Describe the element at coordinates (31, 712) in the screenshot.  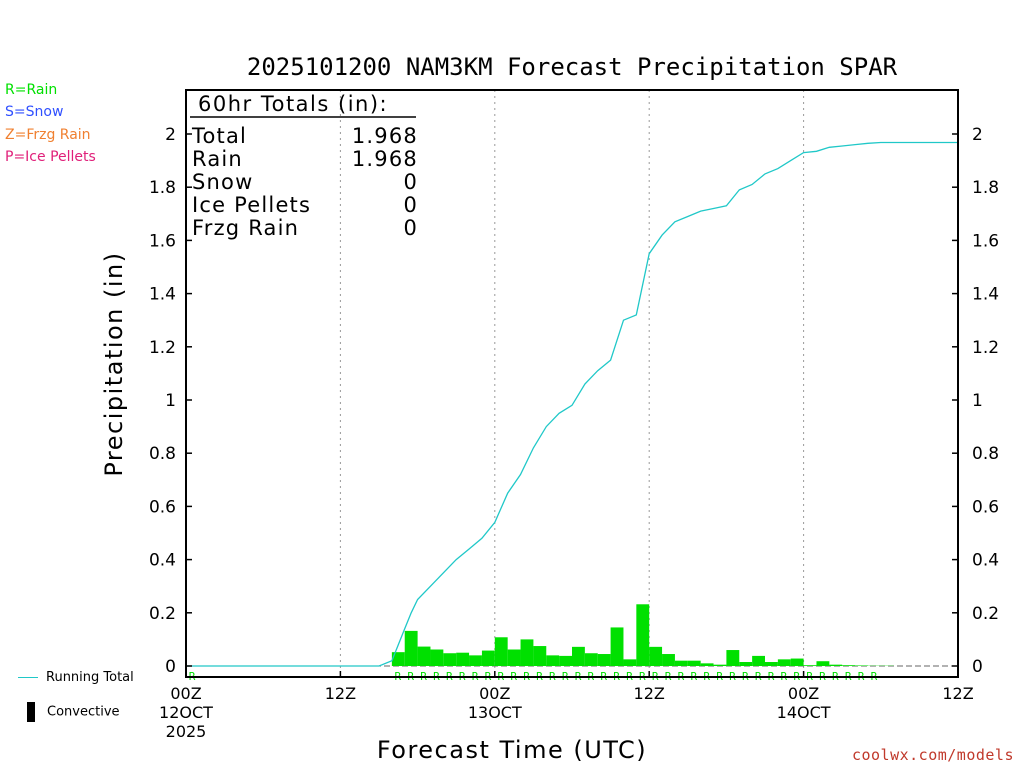
I see `convective-swatch` at that location.